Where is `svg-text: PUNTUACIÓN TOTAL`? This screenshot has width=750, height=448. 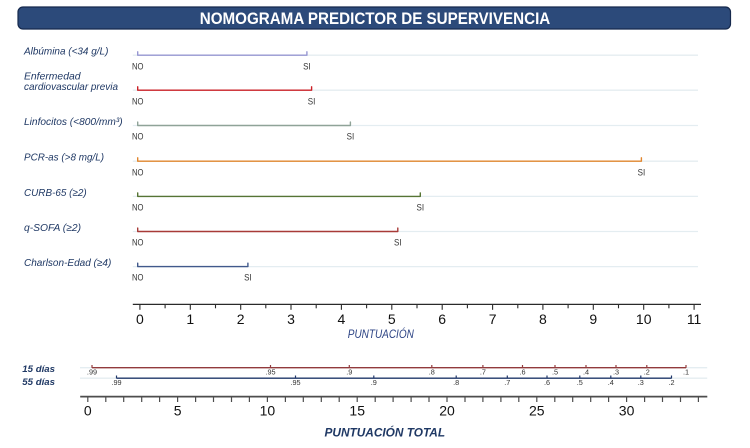
svg-text: PUNTUACIÓN TOTAL is located at coordinates (385, 433).